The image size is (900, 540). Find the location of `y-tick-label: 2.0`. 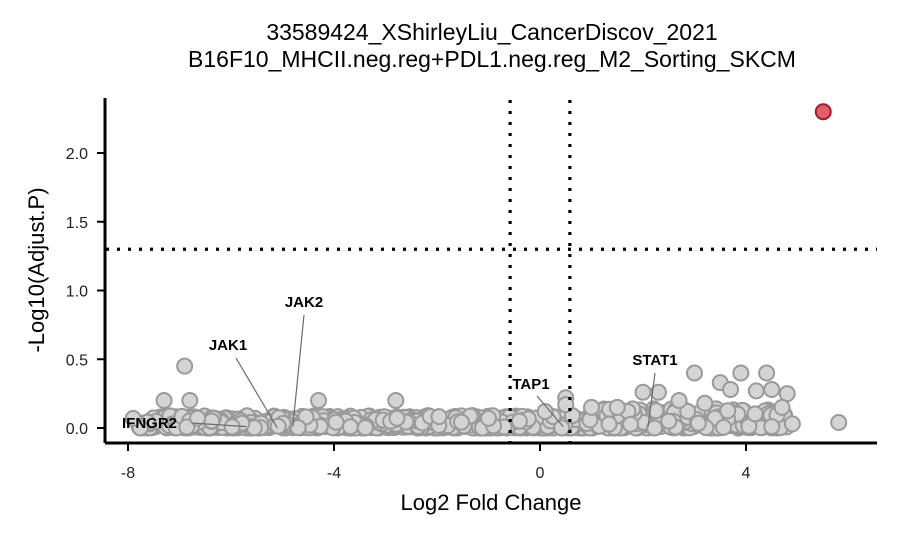

y-tick-label: 2.0 is located at coordinates (77, 154).